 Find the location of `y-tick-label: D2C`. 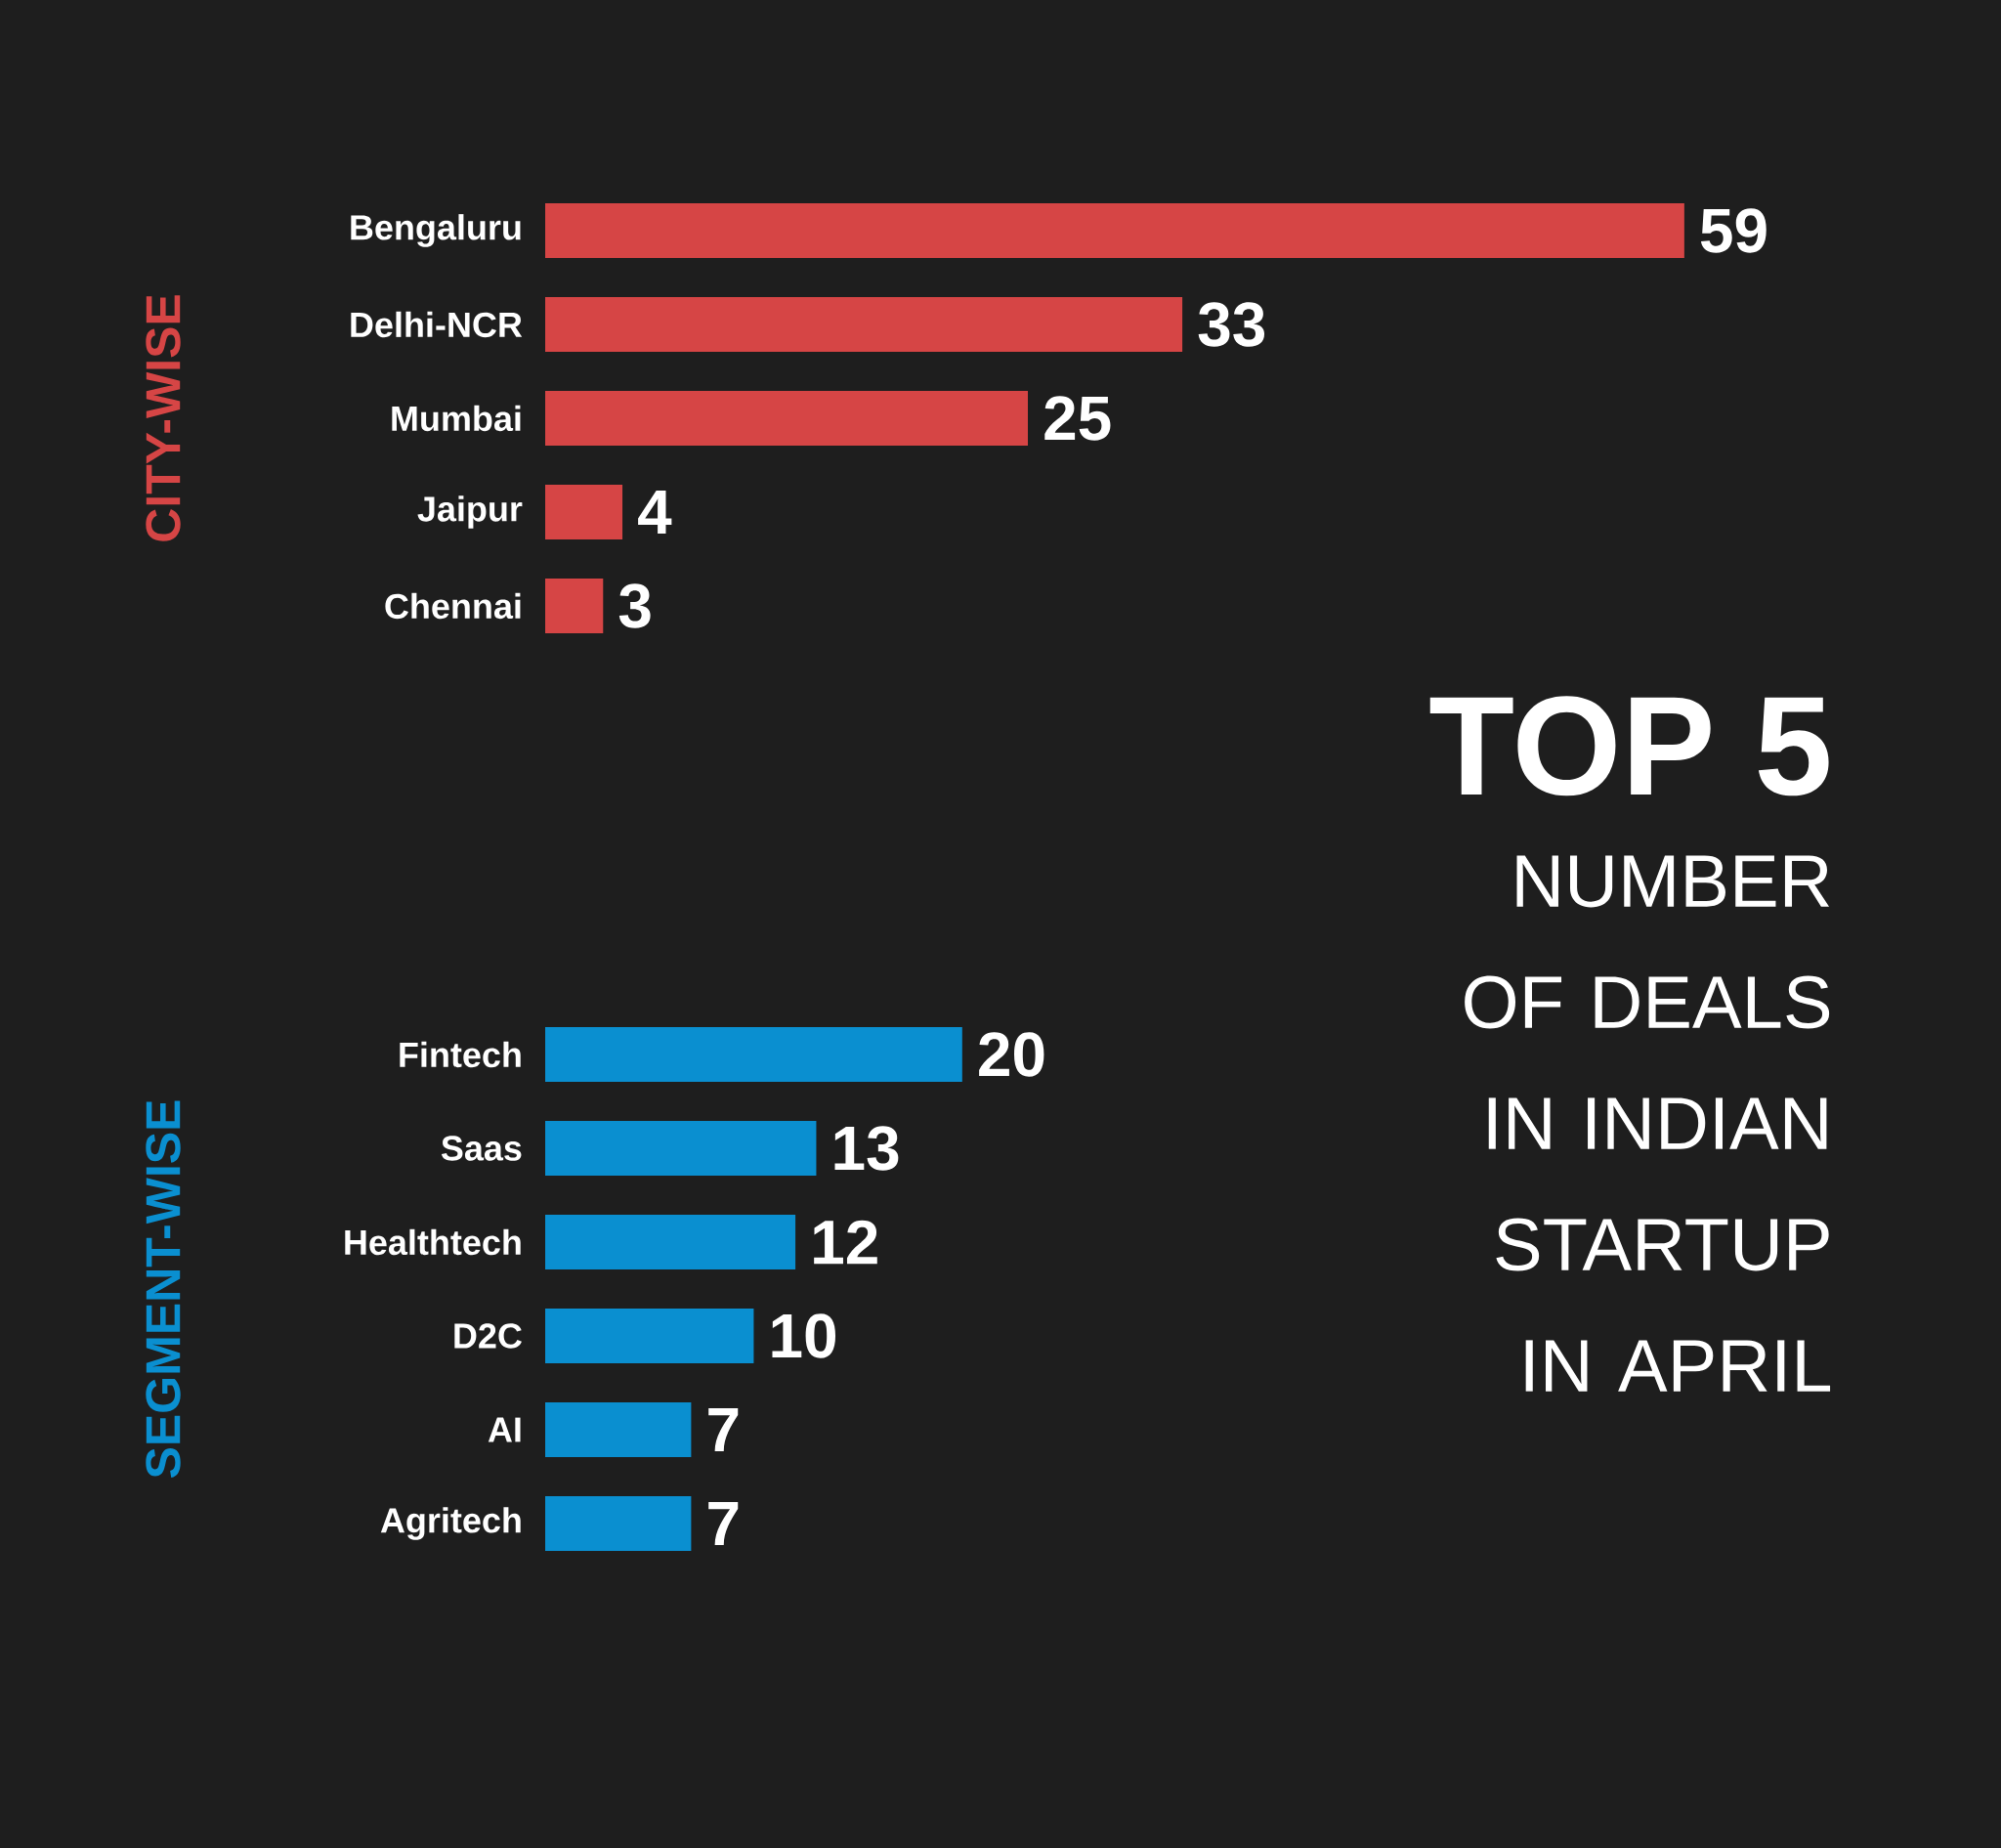

y-tick-label: D2C is located at coordinates (488, 1336).